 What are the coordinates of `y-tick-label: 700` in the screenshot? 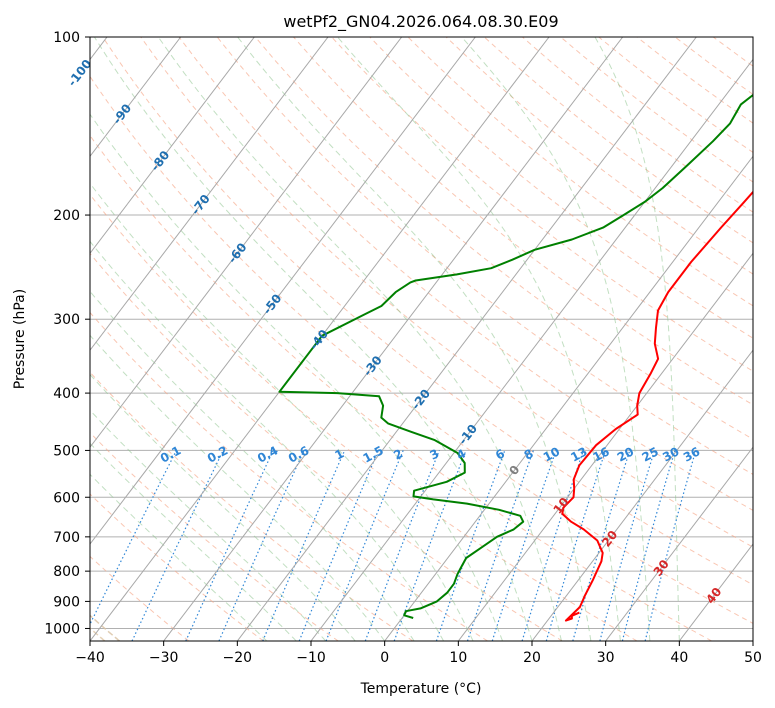 It's located at (66, 538).